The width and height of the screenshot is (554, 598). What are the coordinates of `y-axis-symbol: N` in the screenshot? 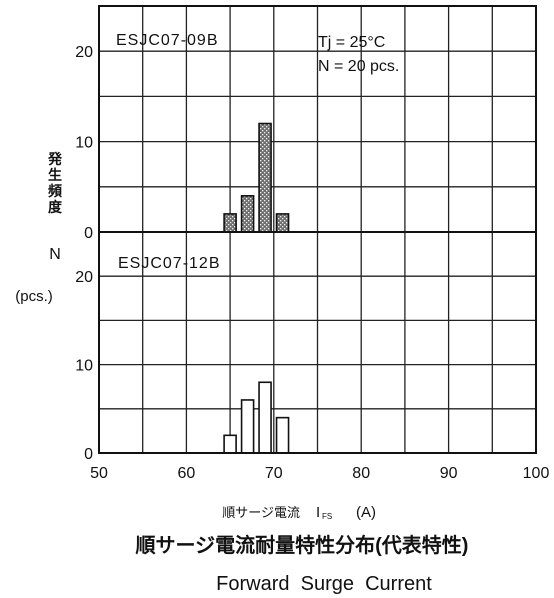 It's located at (55, 254).